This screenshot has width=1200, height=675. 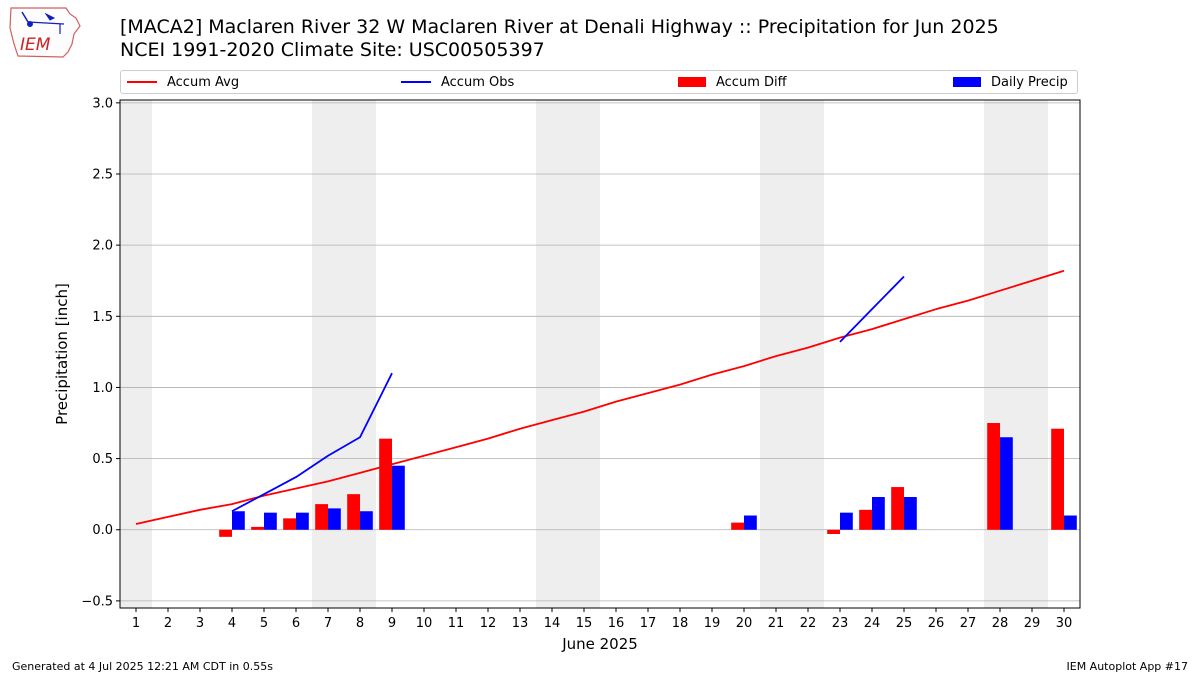 I want to click on legend-label: Accum Obs, so click(x=478, y=82).